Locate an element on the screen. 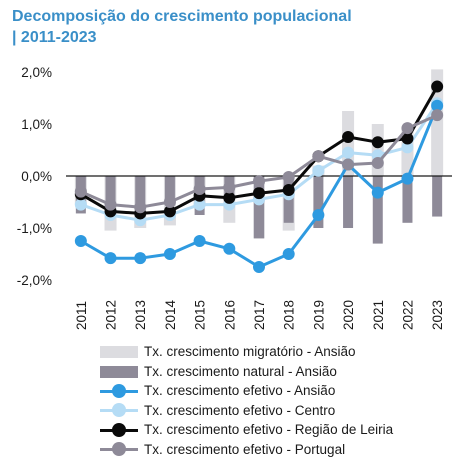 This screenshot has width=473, height=468. legend-item-ansiao: Tx. crescimento efetivo - Ansião is located at coordinates (280, 391).